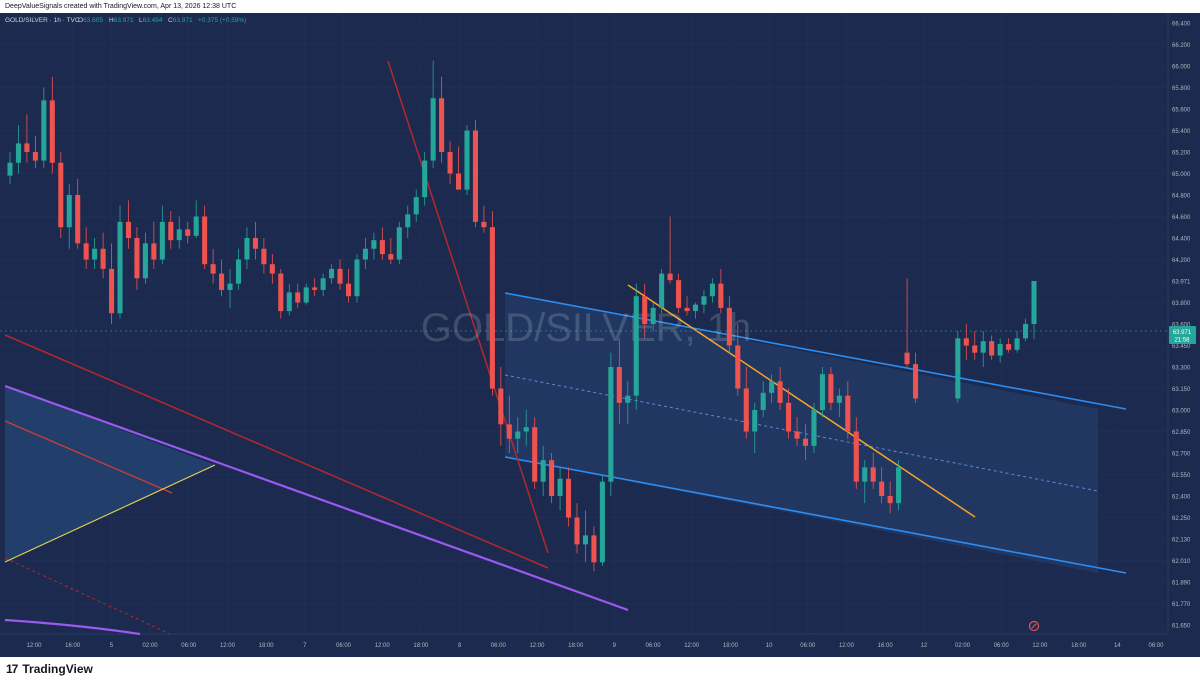 The image size is (1200, 683). Describe the element at coordinates (49, 669) in the screenshot. I see `tradingview-logo: 17 TradingView` at that location.